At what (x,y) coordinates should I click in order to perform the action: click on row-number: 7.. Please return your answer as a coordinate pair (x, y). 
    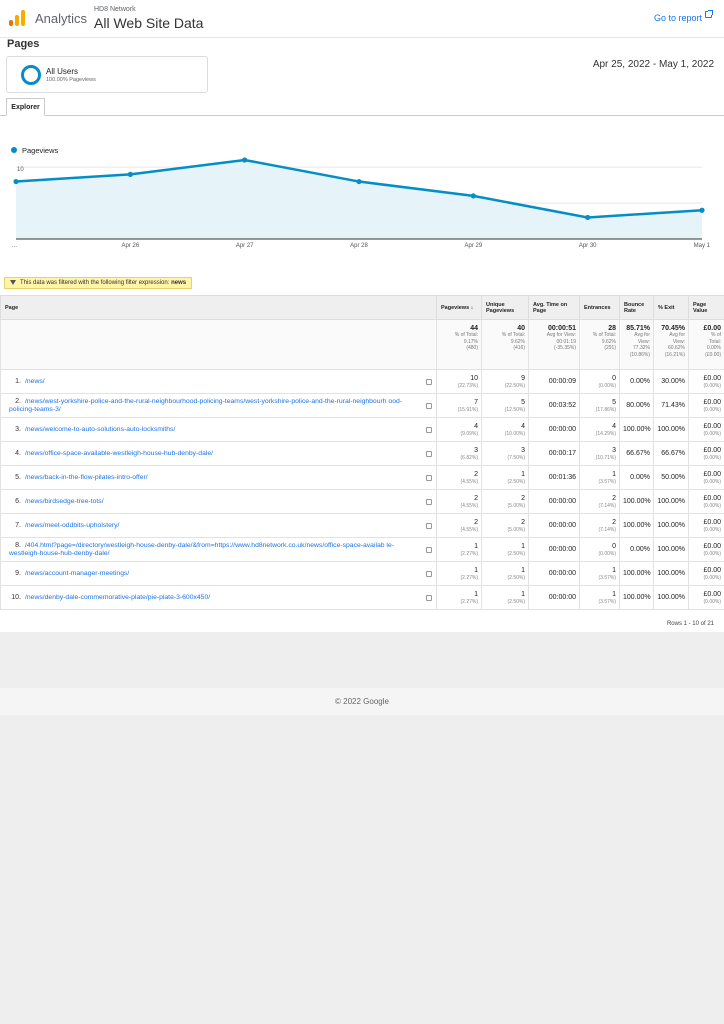
    Looking at the image, I should click on (18, 525).